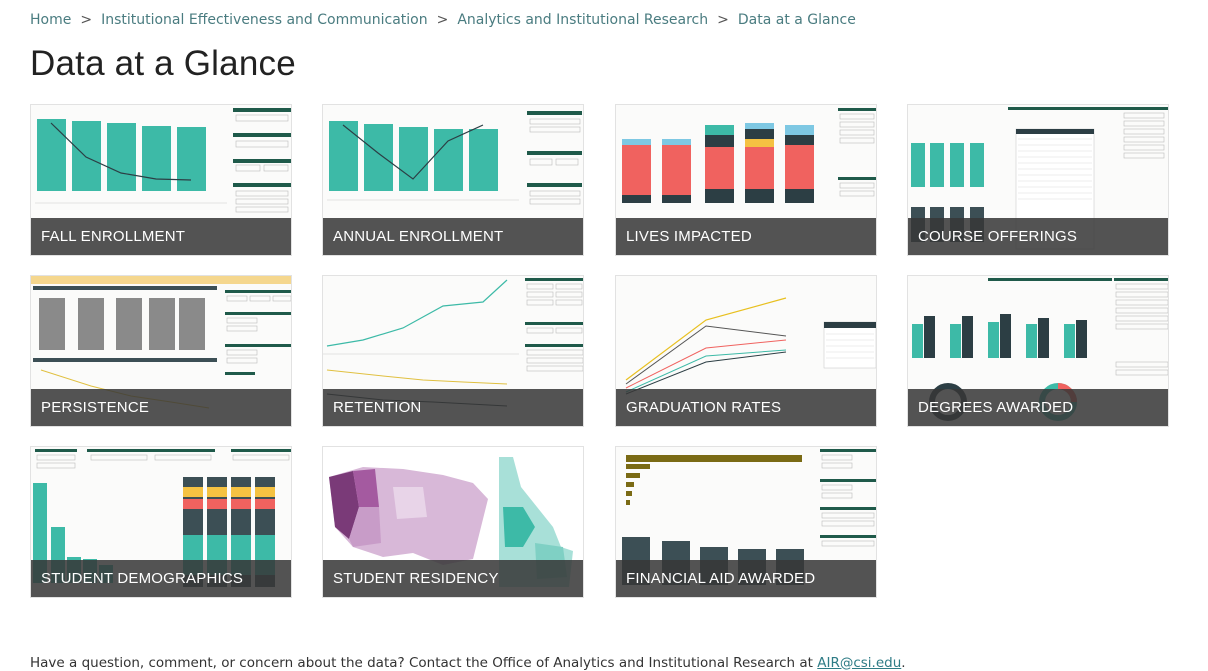 The height and width of the screenshot is (671, 1208). I want to click on breadcrumb-current: Data at a Glance, so click(796, 20).